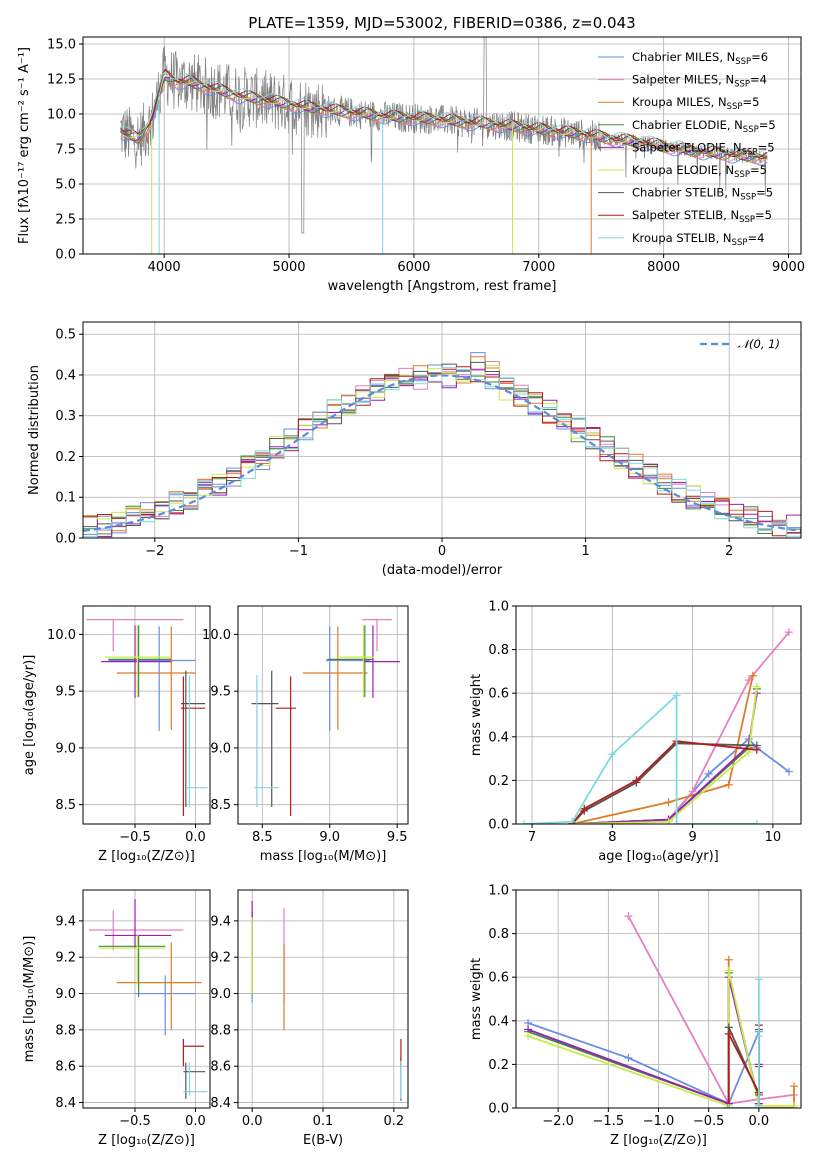 The image size is (819, 1170). Describe the element at coordinates (262, 837) in the screenshot. I see `x-tick-label: 8.5` at that location.